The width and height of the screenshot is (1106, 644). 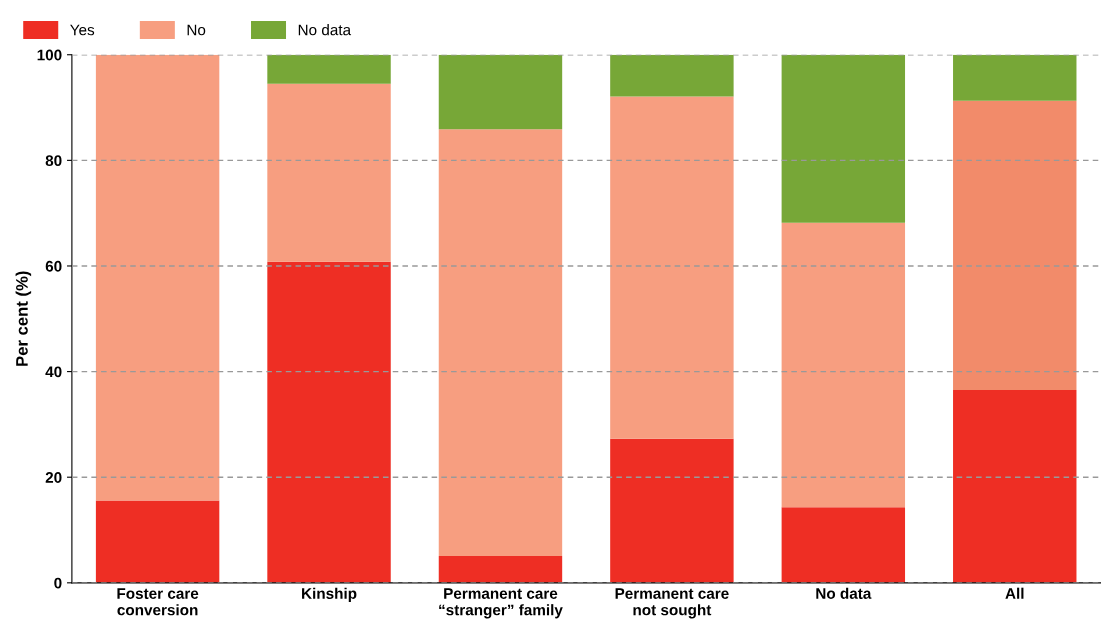 What do you see at coordinates (196, 30) in the screenshot?
I see `legend-label: No` at bounding box center [196, 30].